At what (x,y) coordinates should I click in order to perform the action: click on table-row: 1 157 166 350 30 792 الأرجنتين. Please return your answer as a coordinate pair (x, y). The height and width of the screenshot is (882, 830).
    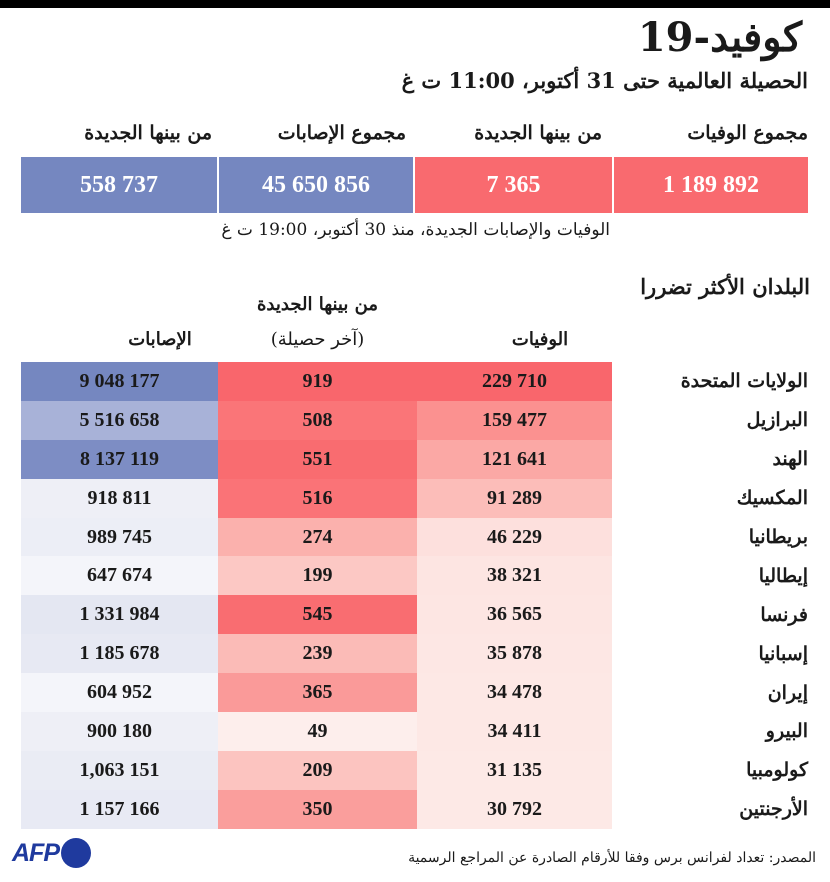
    Looking at the image, I should click on (414, 809).